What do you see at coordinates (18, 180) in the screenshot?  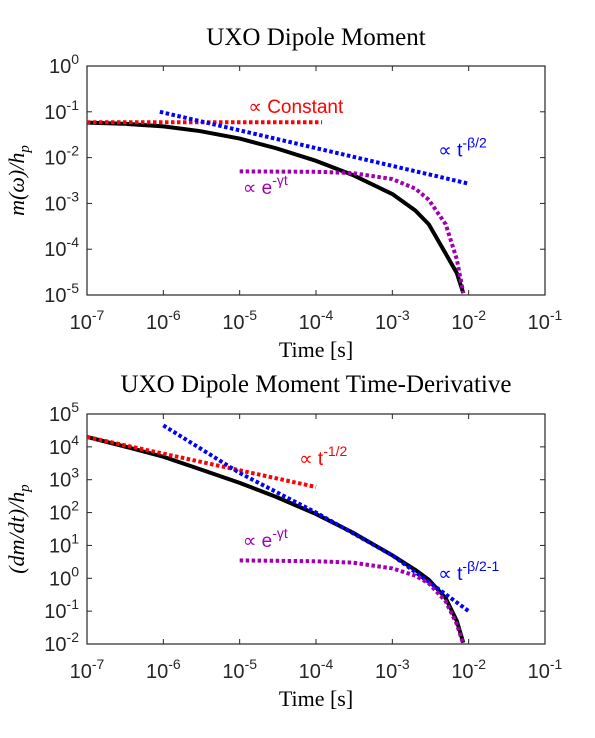 I see `y-axis-label: m(ω)/hp` at bounding box center [18, 180].